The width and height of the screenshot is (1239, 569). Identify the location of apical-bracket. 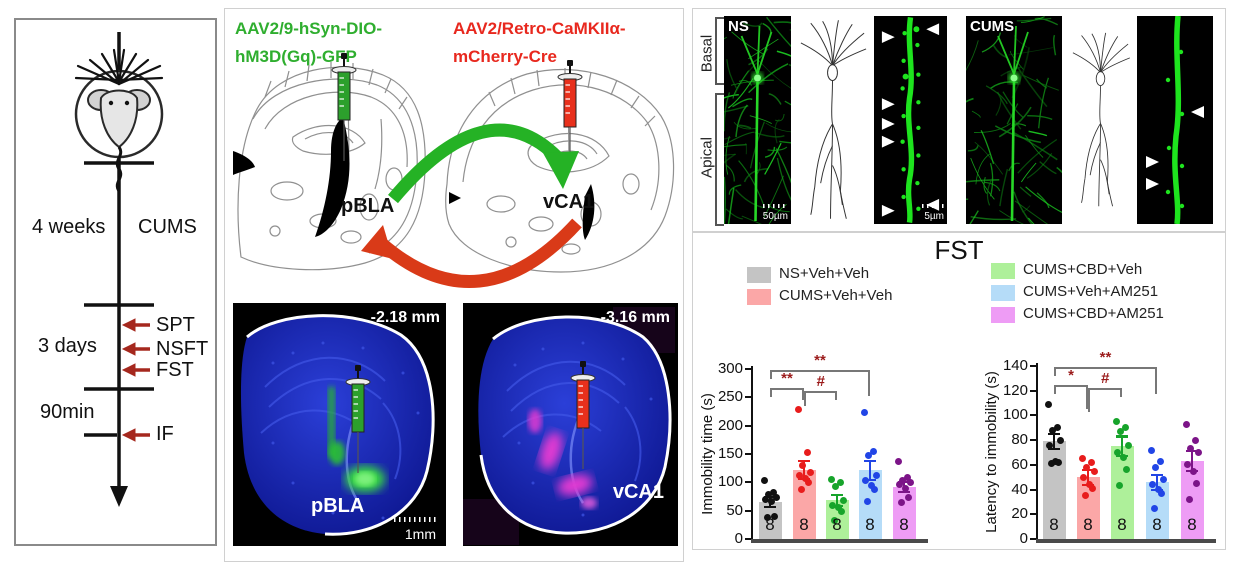
(719, 159).